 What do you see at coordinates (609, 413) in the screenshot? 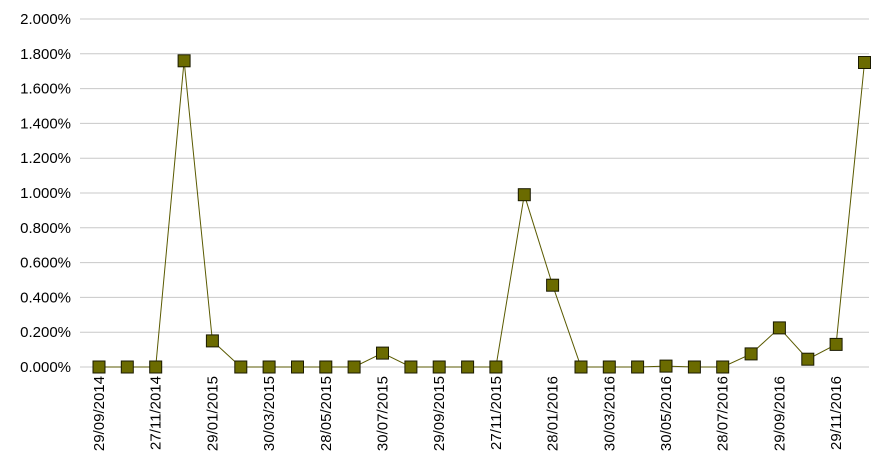
I see `x-tick-label: 30/03/2016` at bounding box center [609, 413].